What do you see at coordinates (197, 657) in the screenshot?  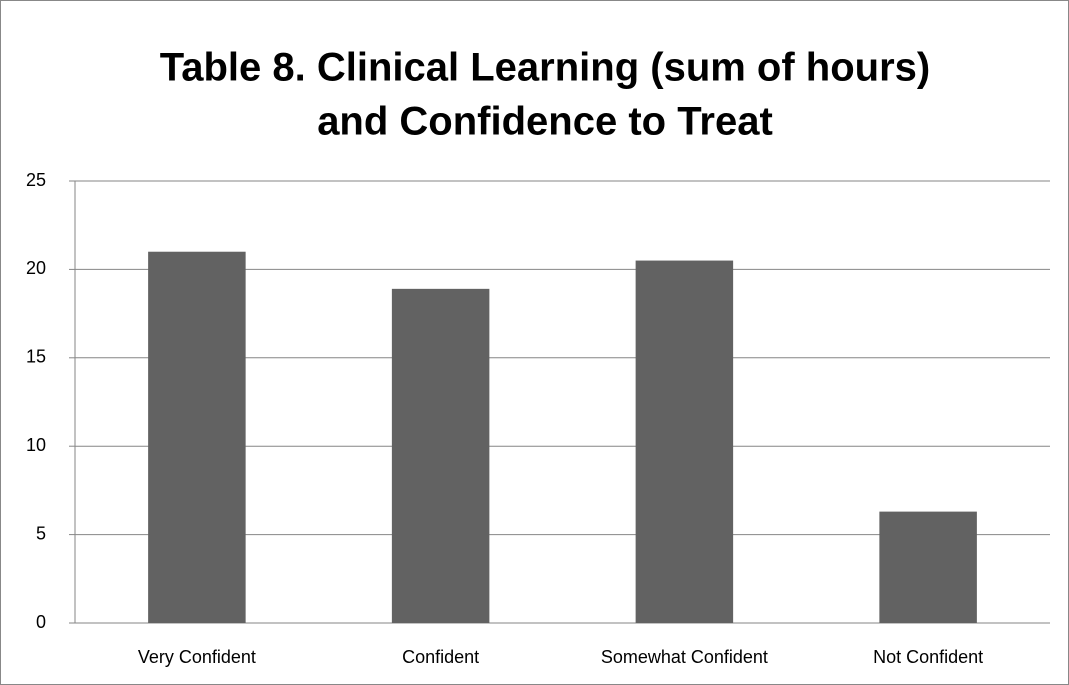 I see `x-tick-label: Very Confident` at bounding box center [197, 657].